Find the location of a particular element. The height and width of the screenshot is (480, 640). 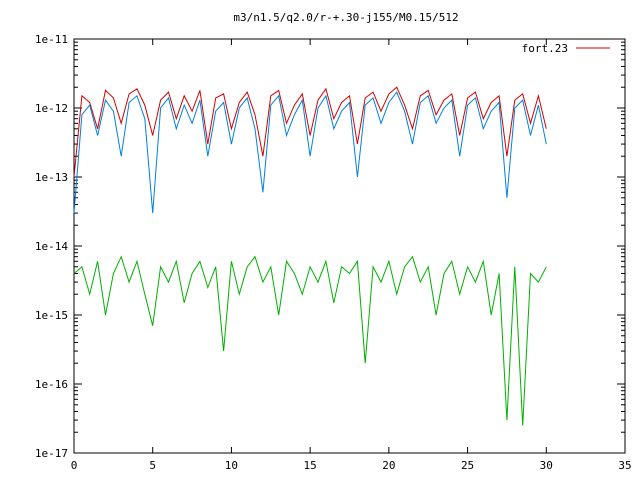

x-tick-label: 30 is located at coordinates (546, 465).